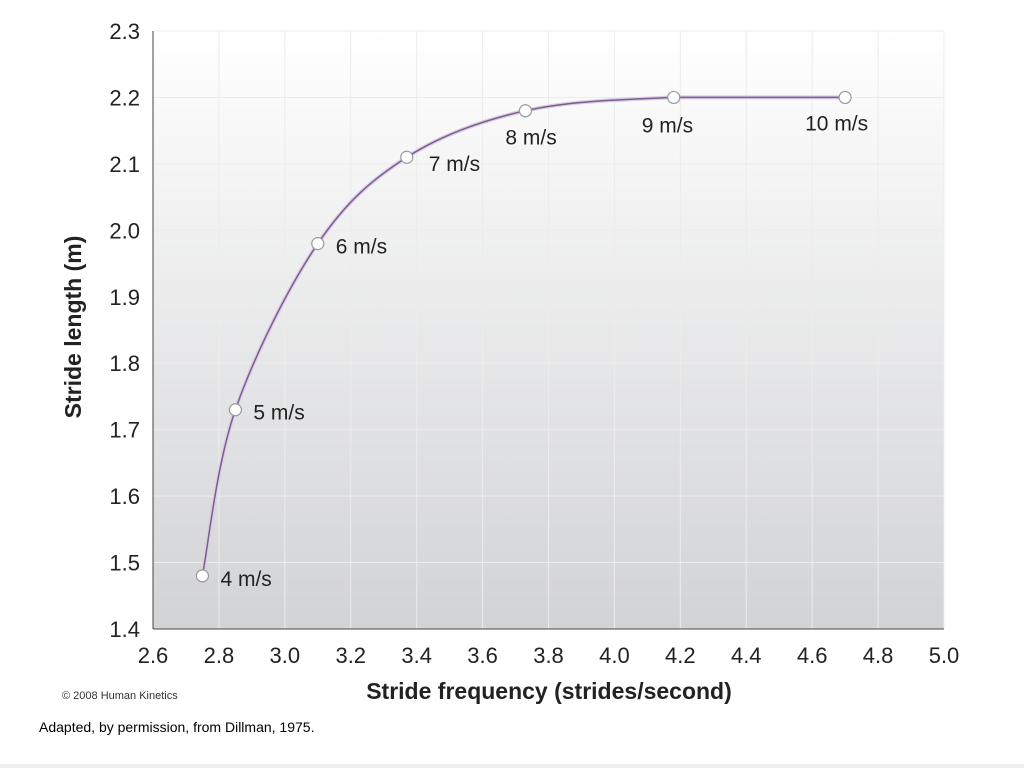 The height and width of the screenshot is (768, 1024). Describe the element at coordinates (124, 97) in the screenshot. I see `y-tick-label: 2.2` at that location.